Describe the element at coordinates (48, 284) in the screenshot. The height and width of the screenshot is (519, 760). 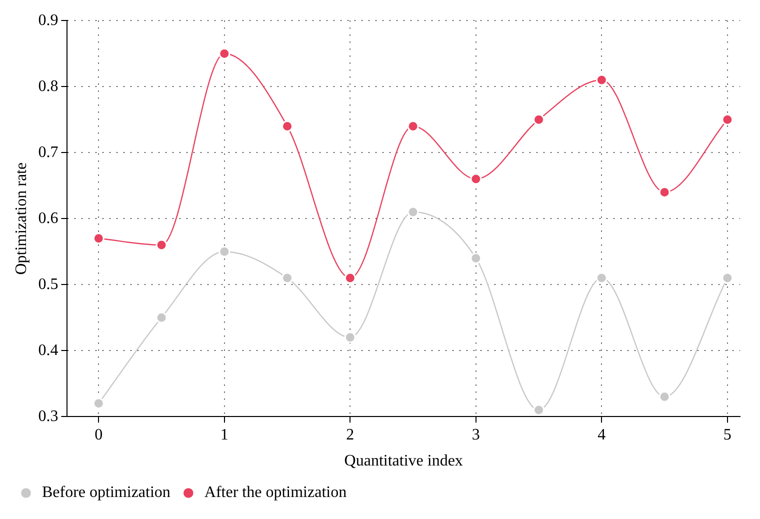
I see `y-tick-label: 0.5` at that location.